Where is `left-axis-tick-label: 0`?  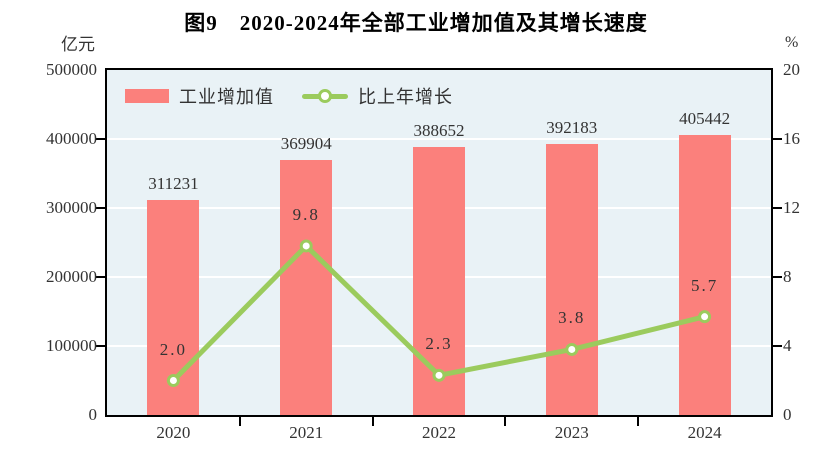
left-axis-tick-label: 0 is located at coordinates (93, 414).